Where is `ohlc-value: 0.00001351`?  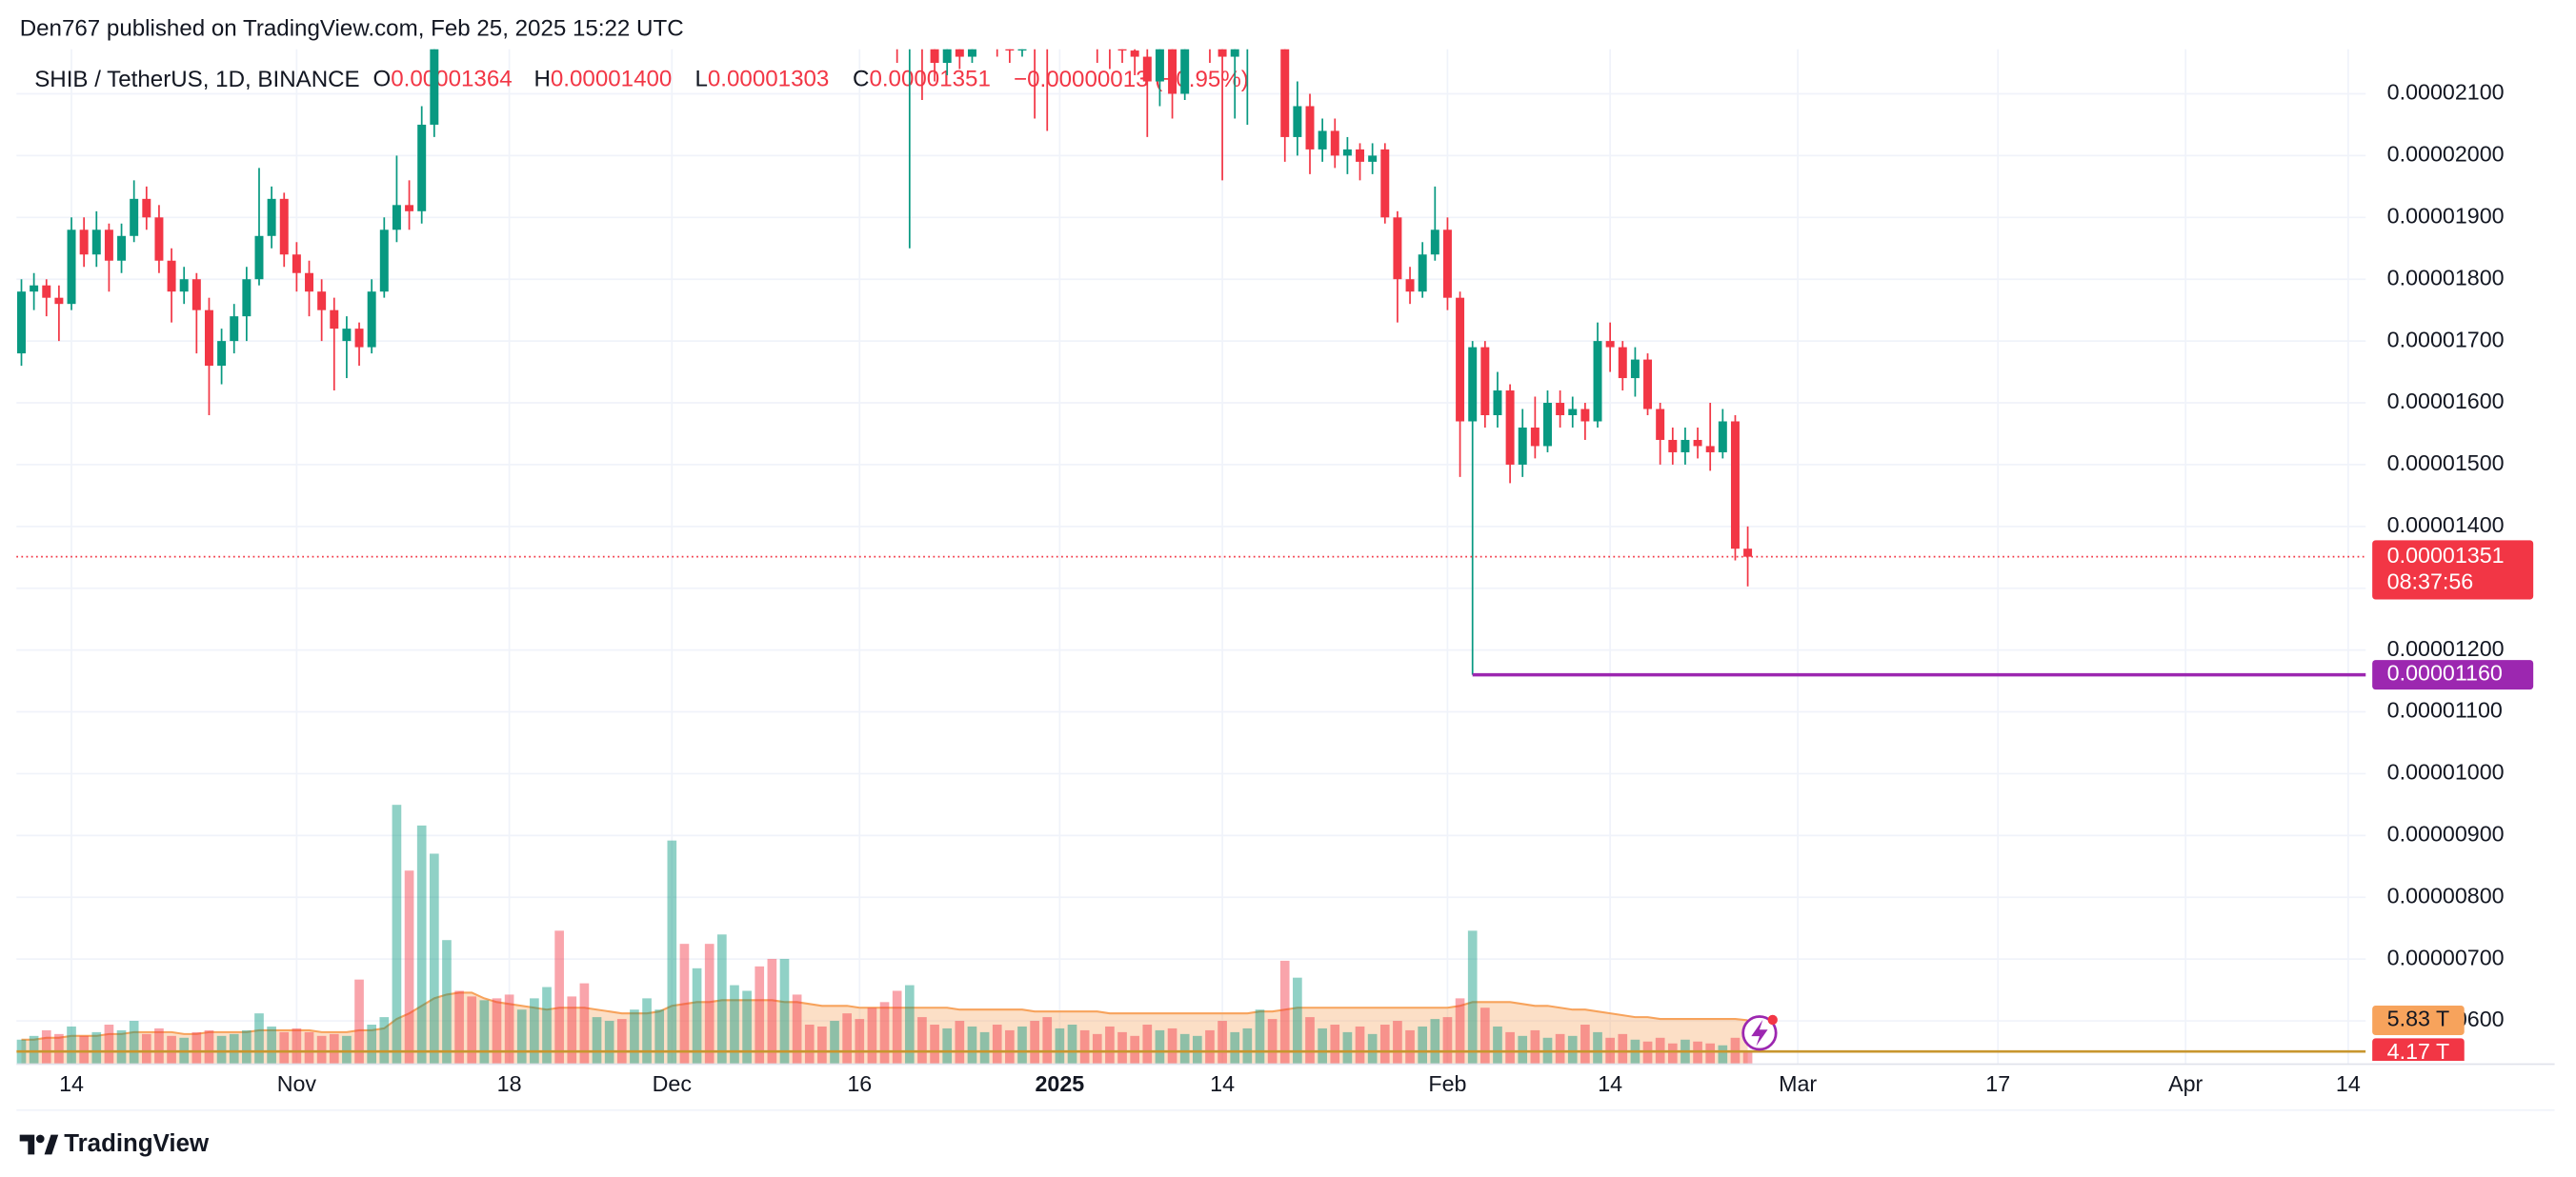 ohlc-value: 0.00001351 is located at coordinates (930, 79).